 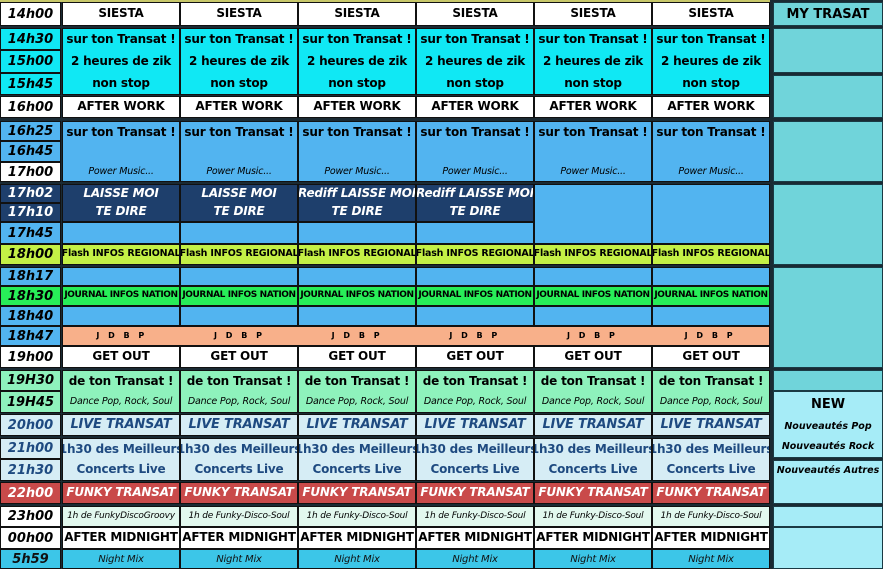 What do you see at coordinates (239, 203) in the screenshot?
I see `program-block: LAISSE MOI TE DIRE` at bounding box center [239, 203].